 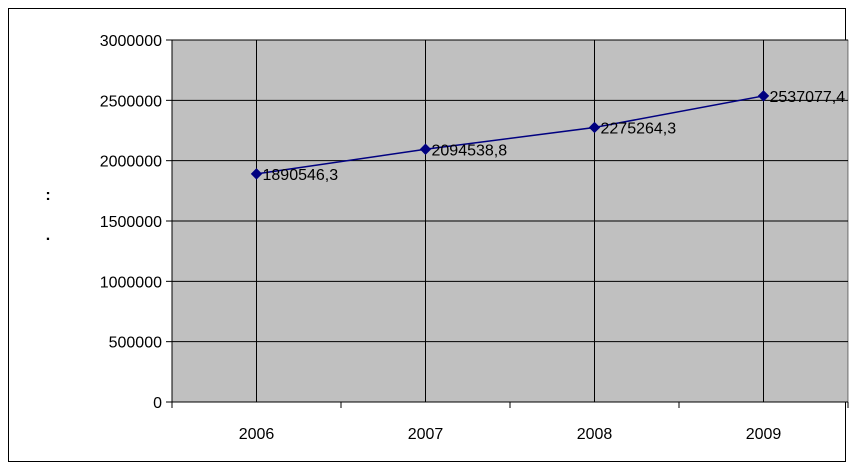 I want to click on series-line, so click(x=510, y=135).